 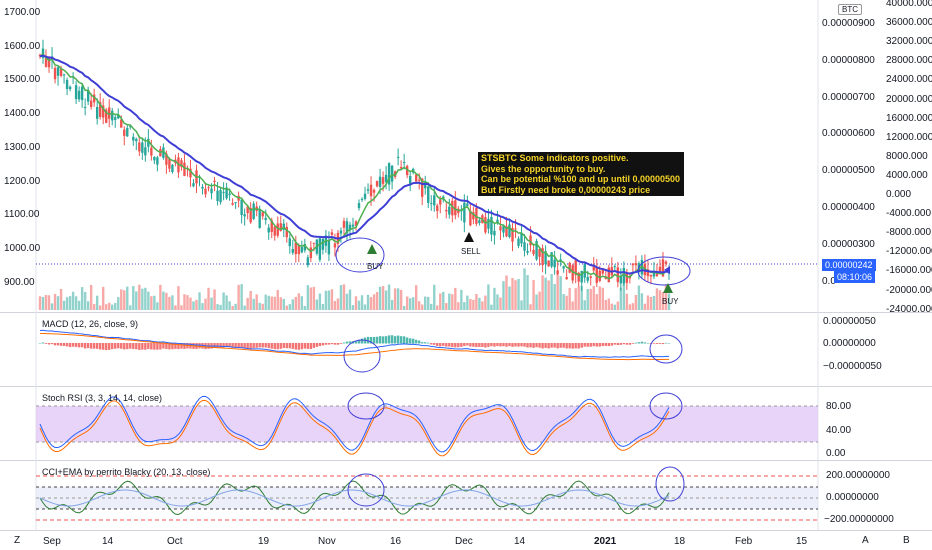 What do you see at coordinates (354, 343) in the screenshot?
I see `macd-line` at bounding box center [354, 343].